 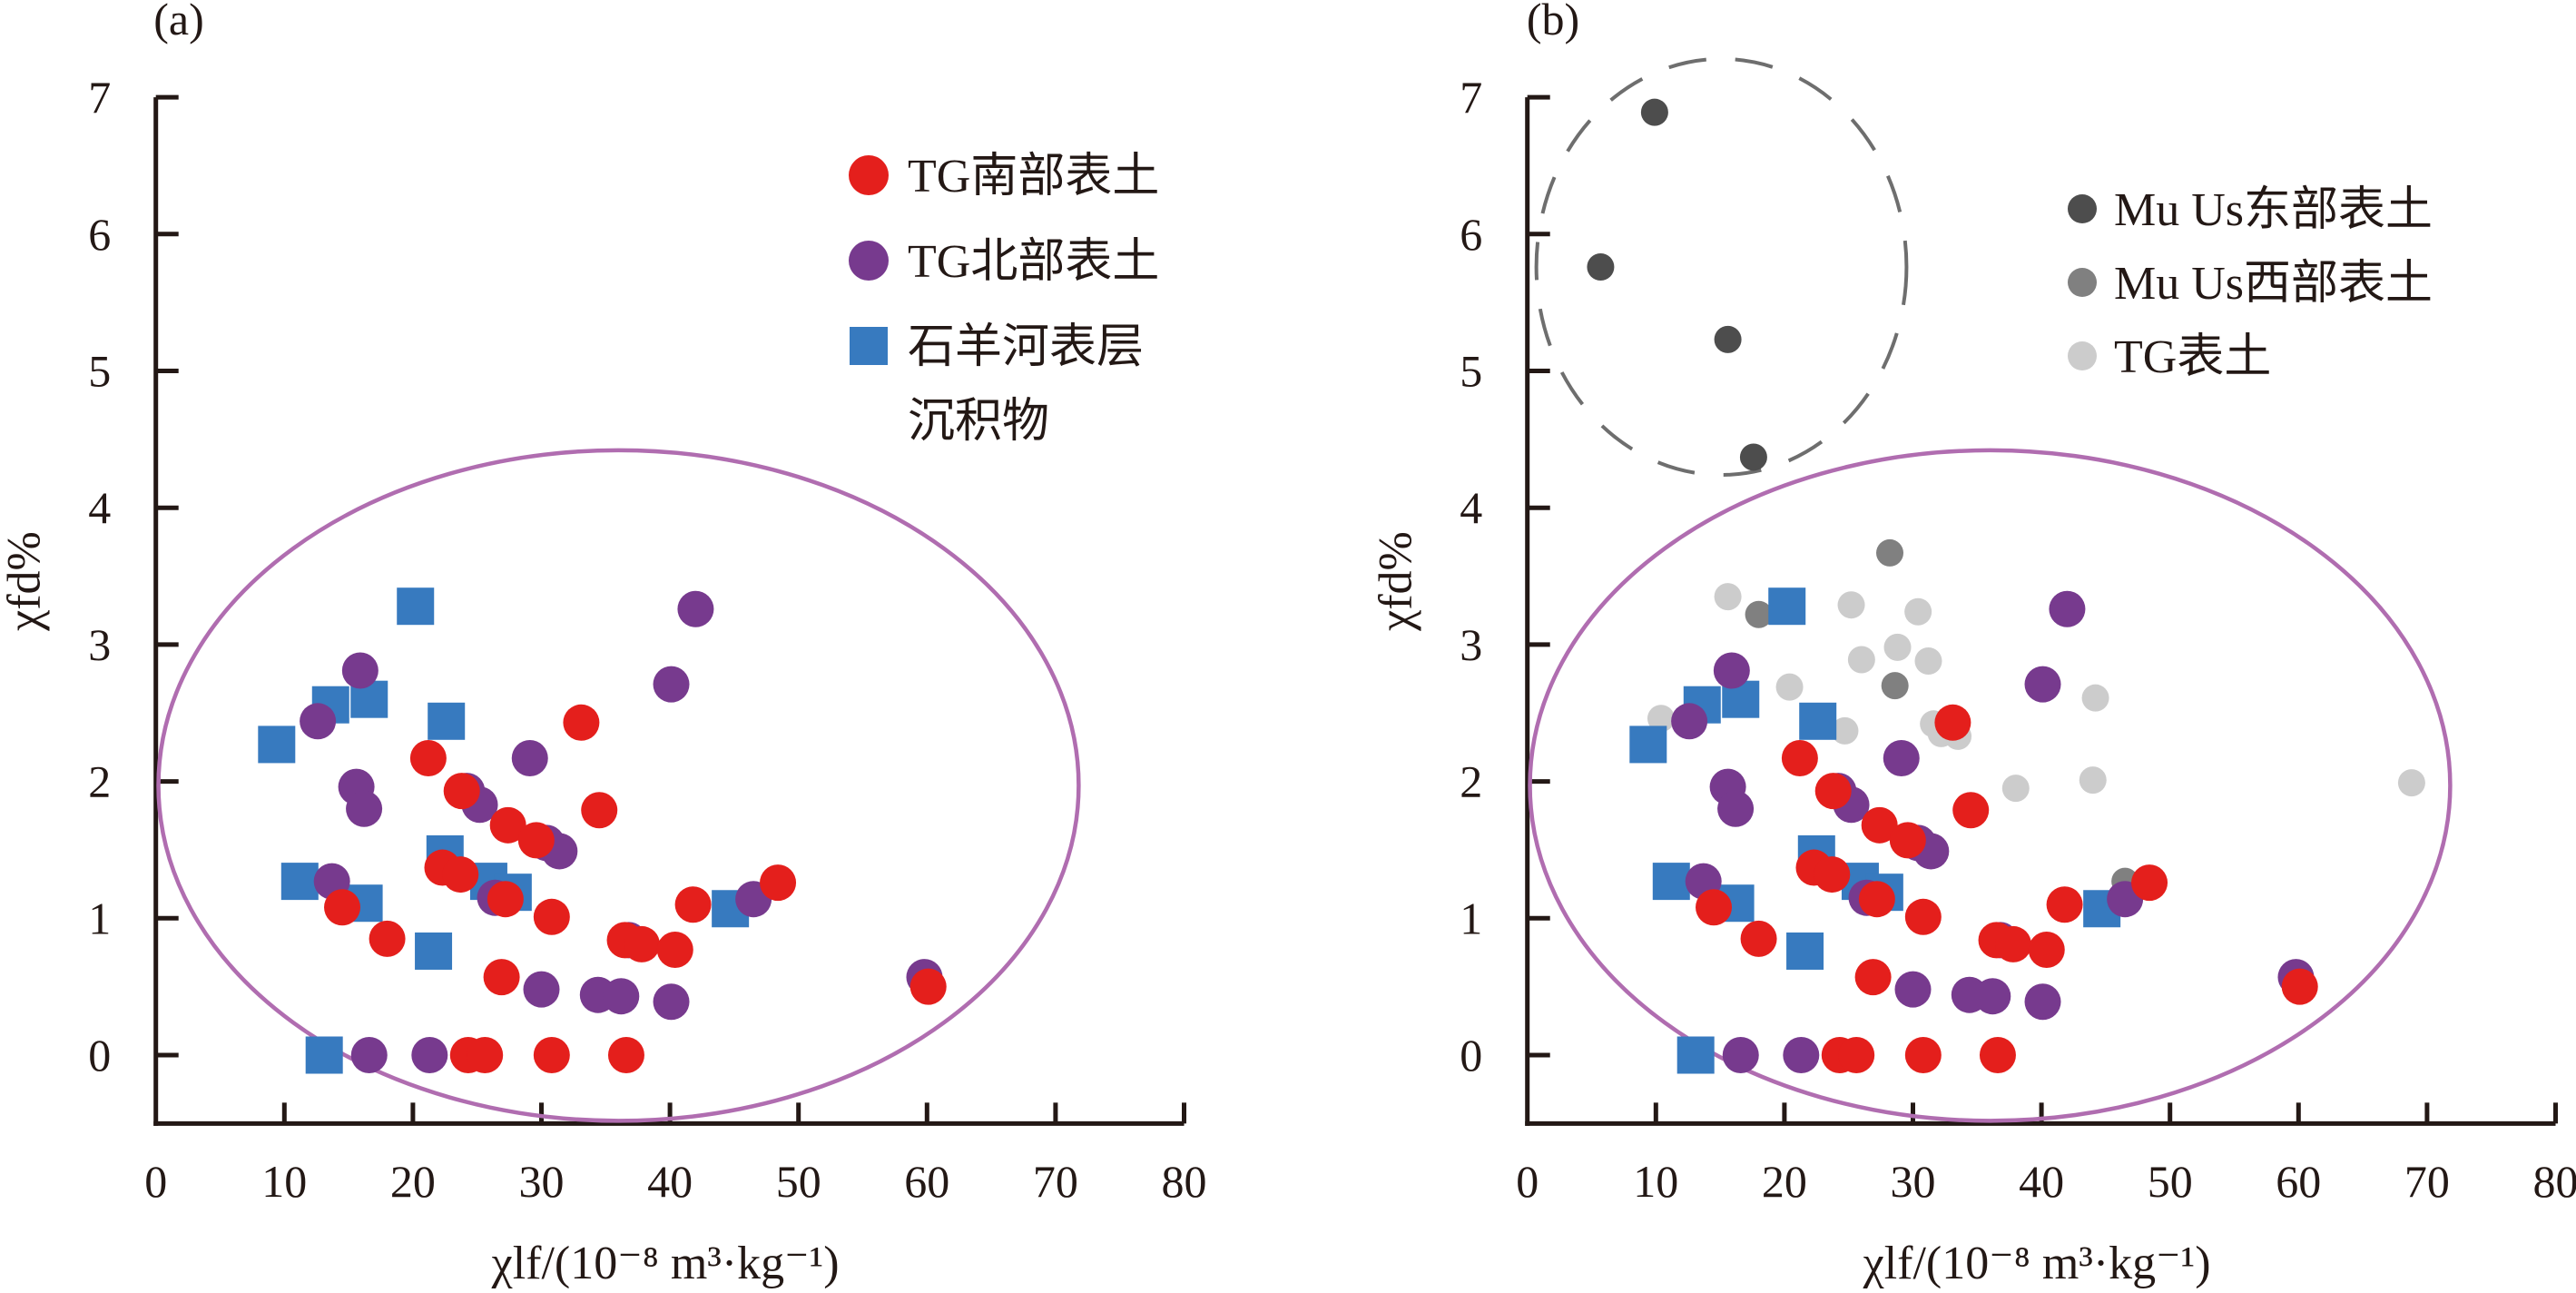 I want to click on x-tick-label: 50, so click(x=798, y=1182).